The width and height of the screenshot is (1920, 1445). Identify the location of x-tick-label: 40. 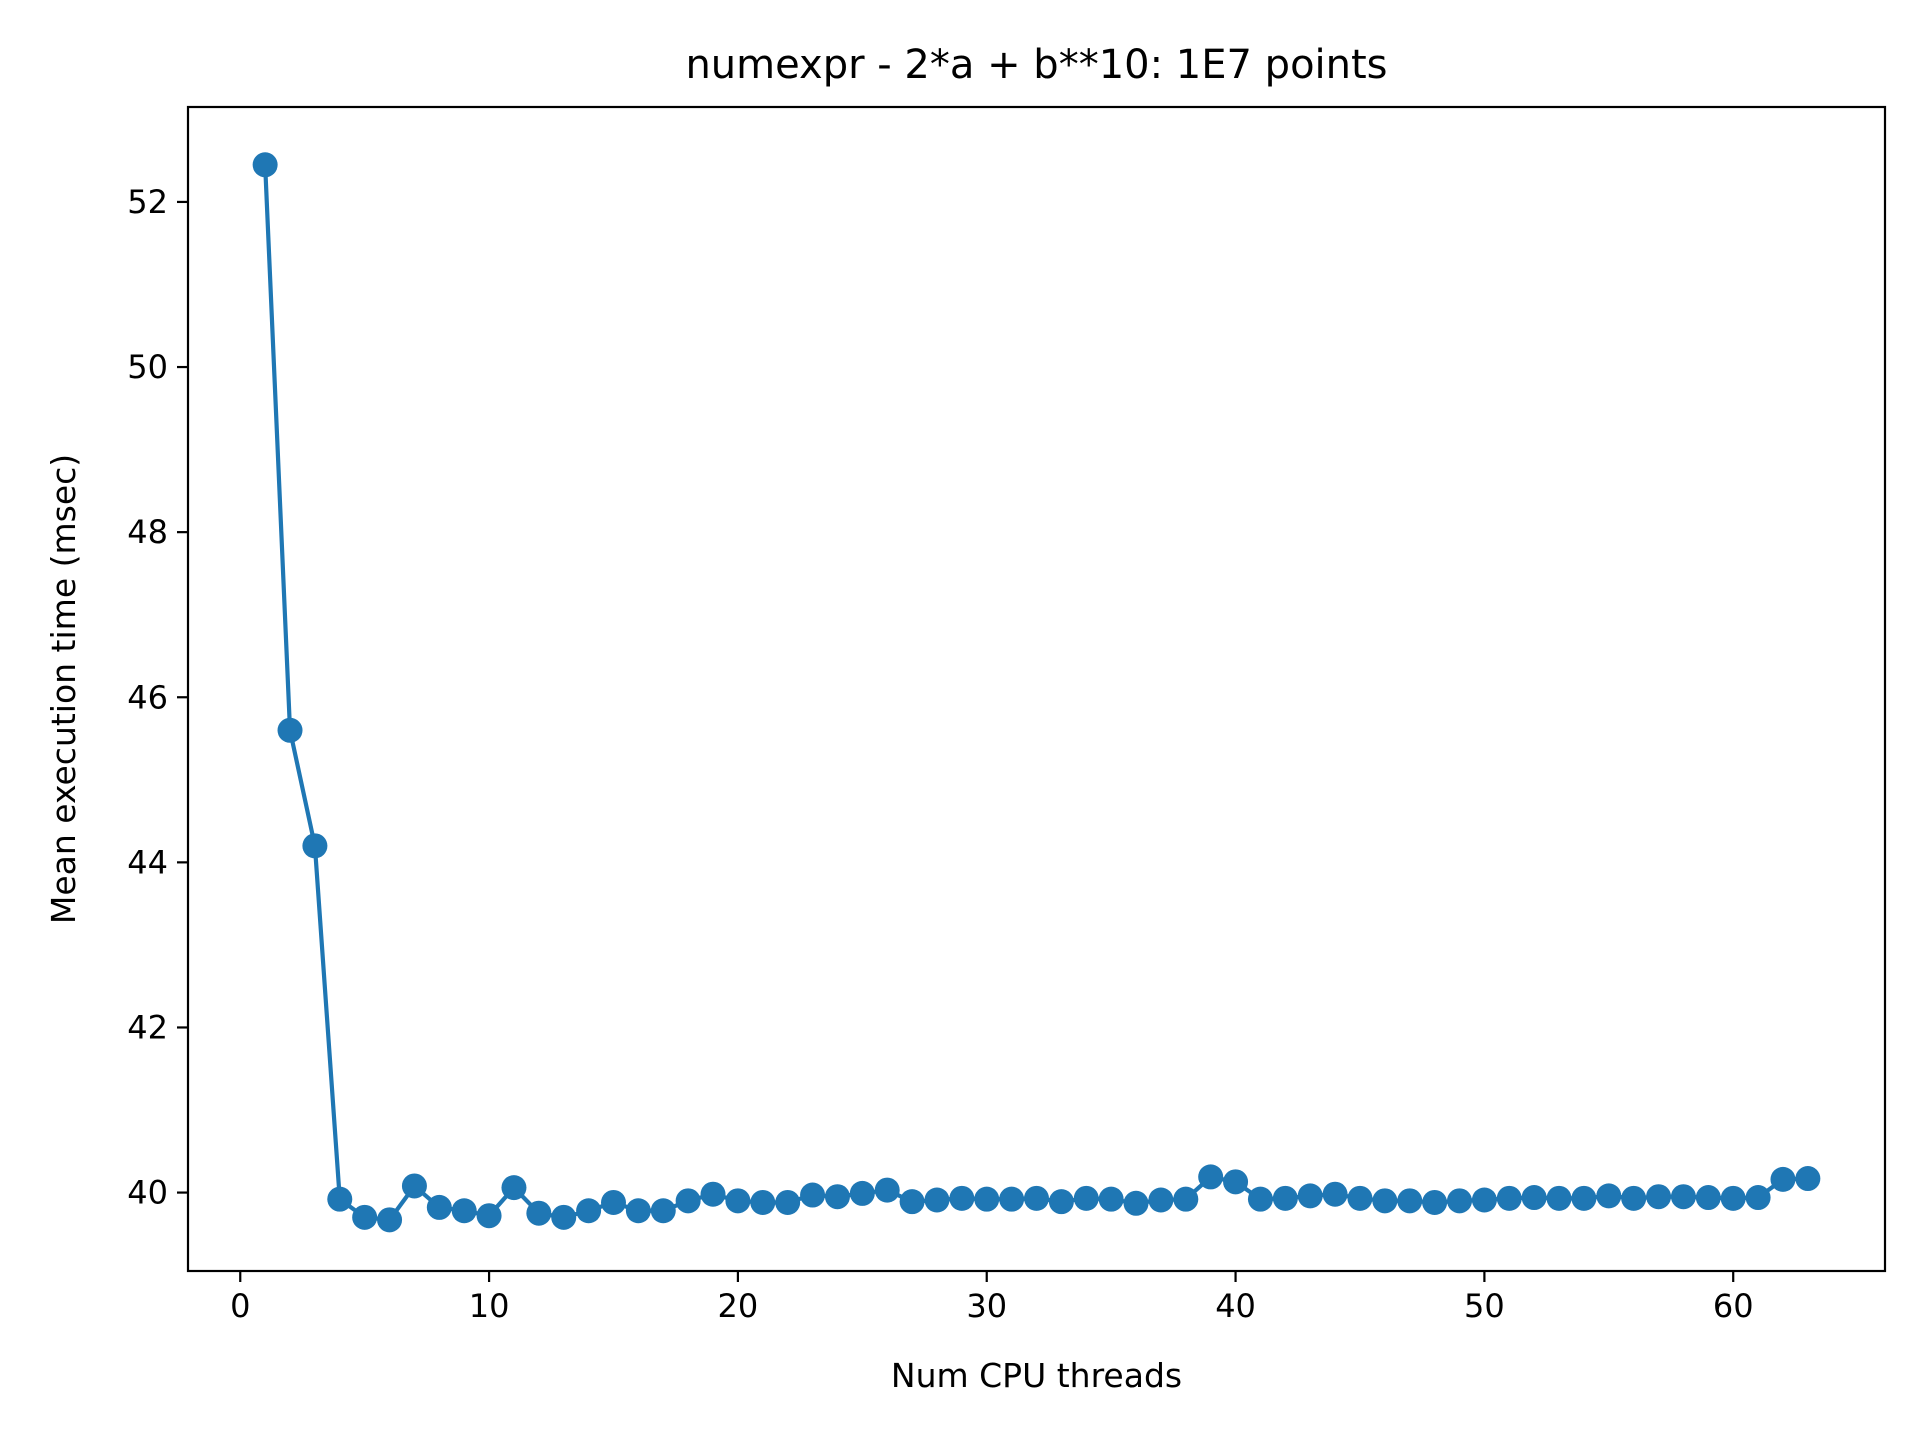
(1235, 1306).